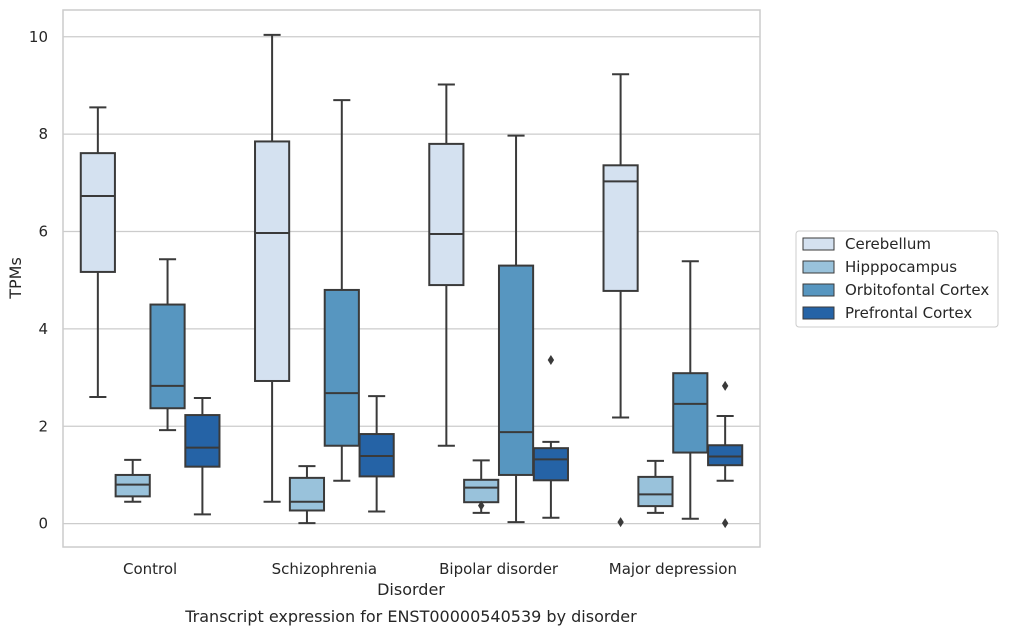  Describe the element at coordinates (324, 569) in the screenshot. I see `x-tick-label: Schizophrenia` at that location.